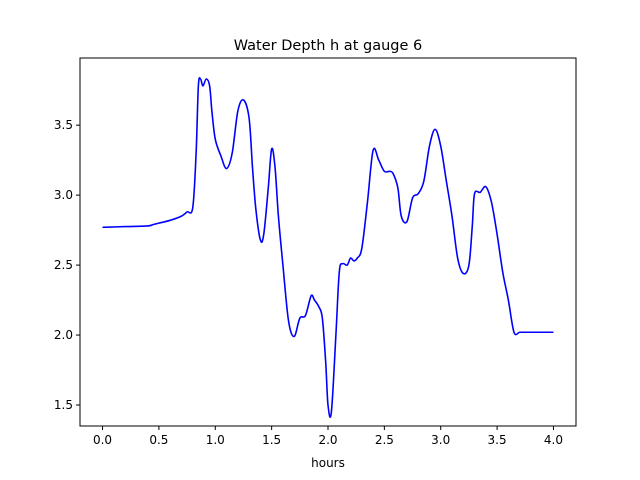 This screenshot has height=480, width=640. Describe the element at coordinates (327, 440) in the screenshot. I see `x-tick-label: 2.0` at that location.